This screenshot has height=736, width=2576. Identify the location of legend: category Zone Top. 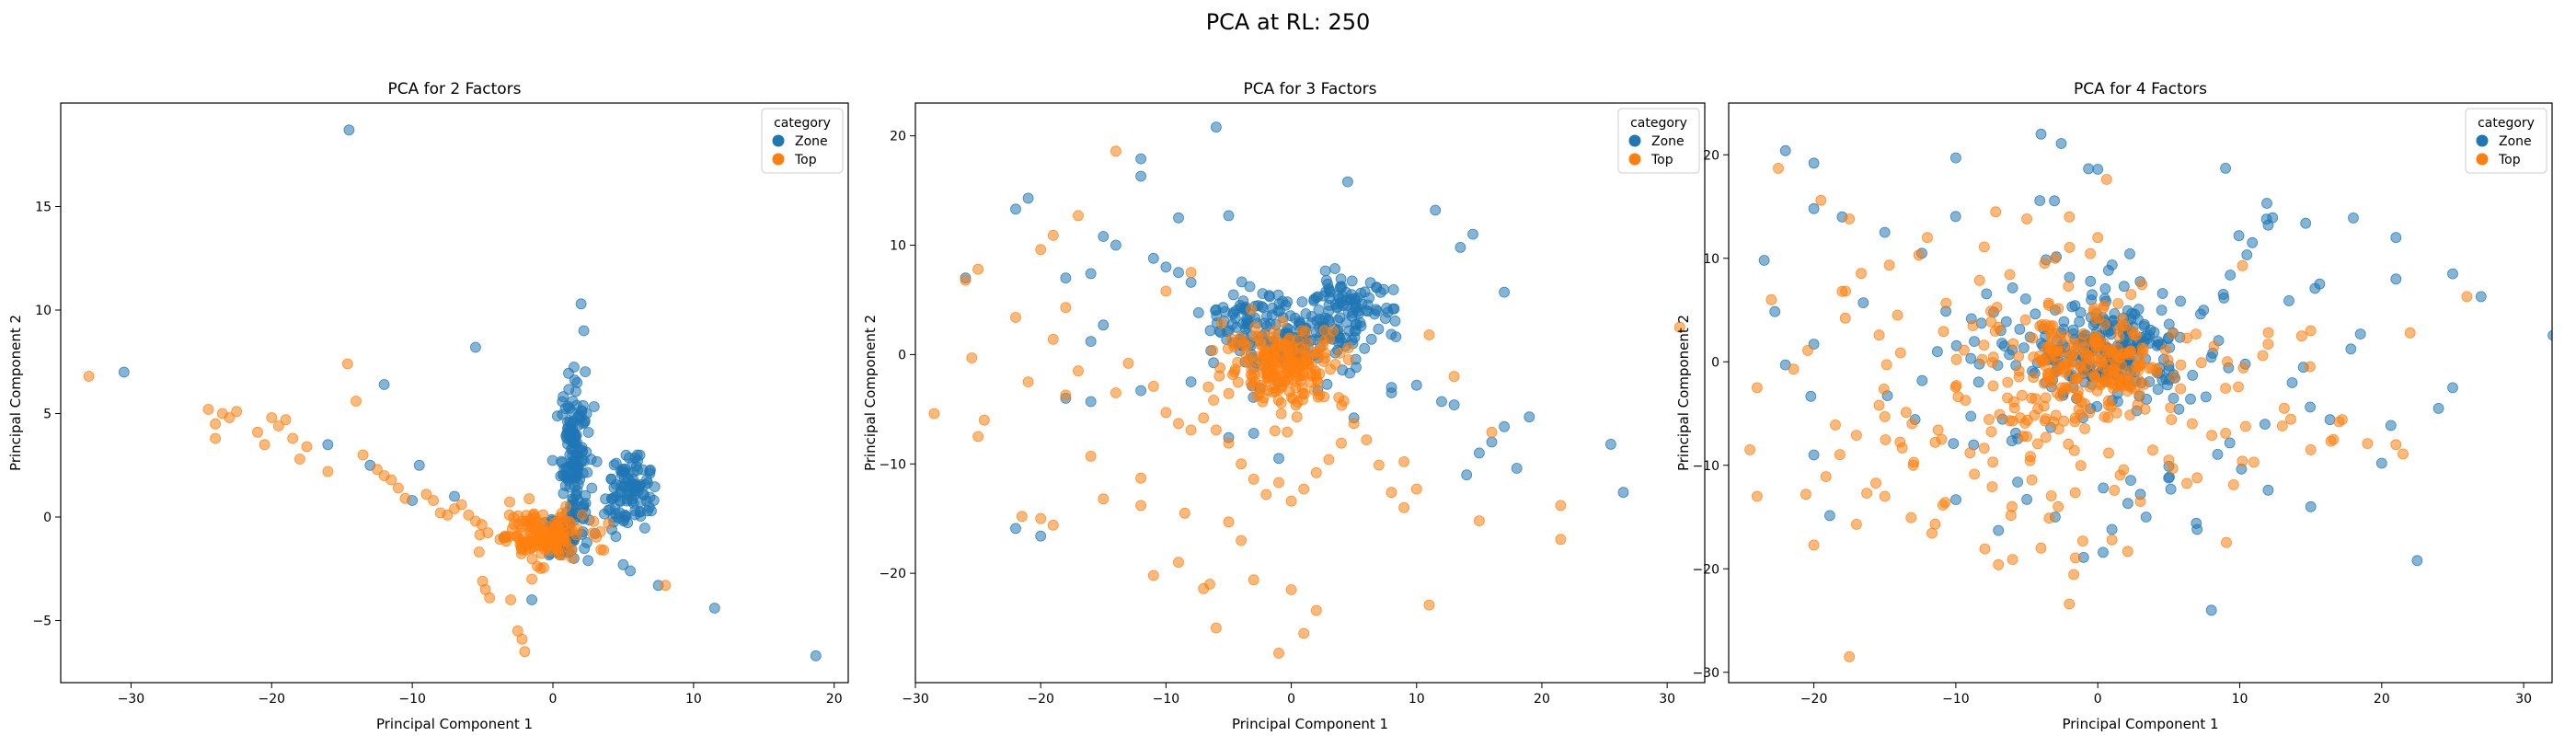
(802, 141).